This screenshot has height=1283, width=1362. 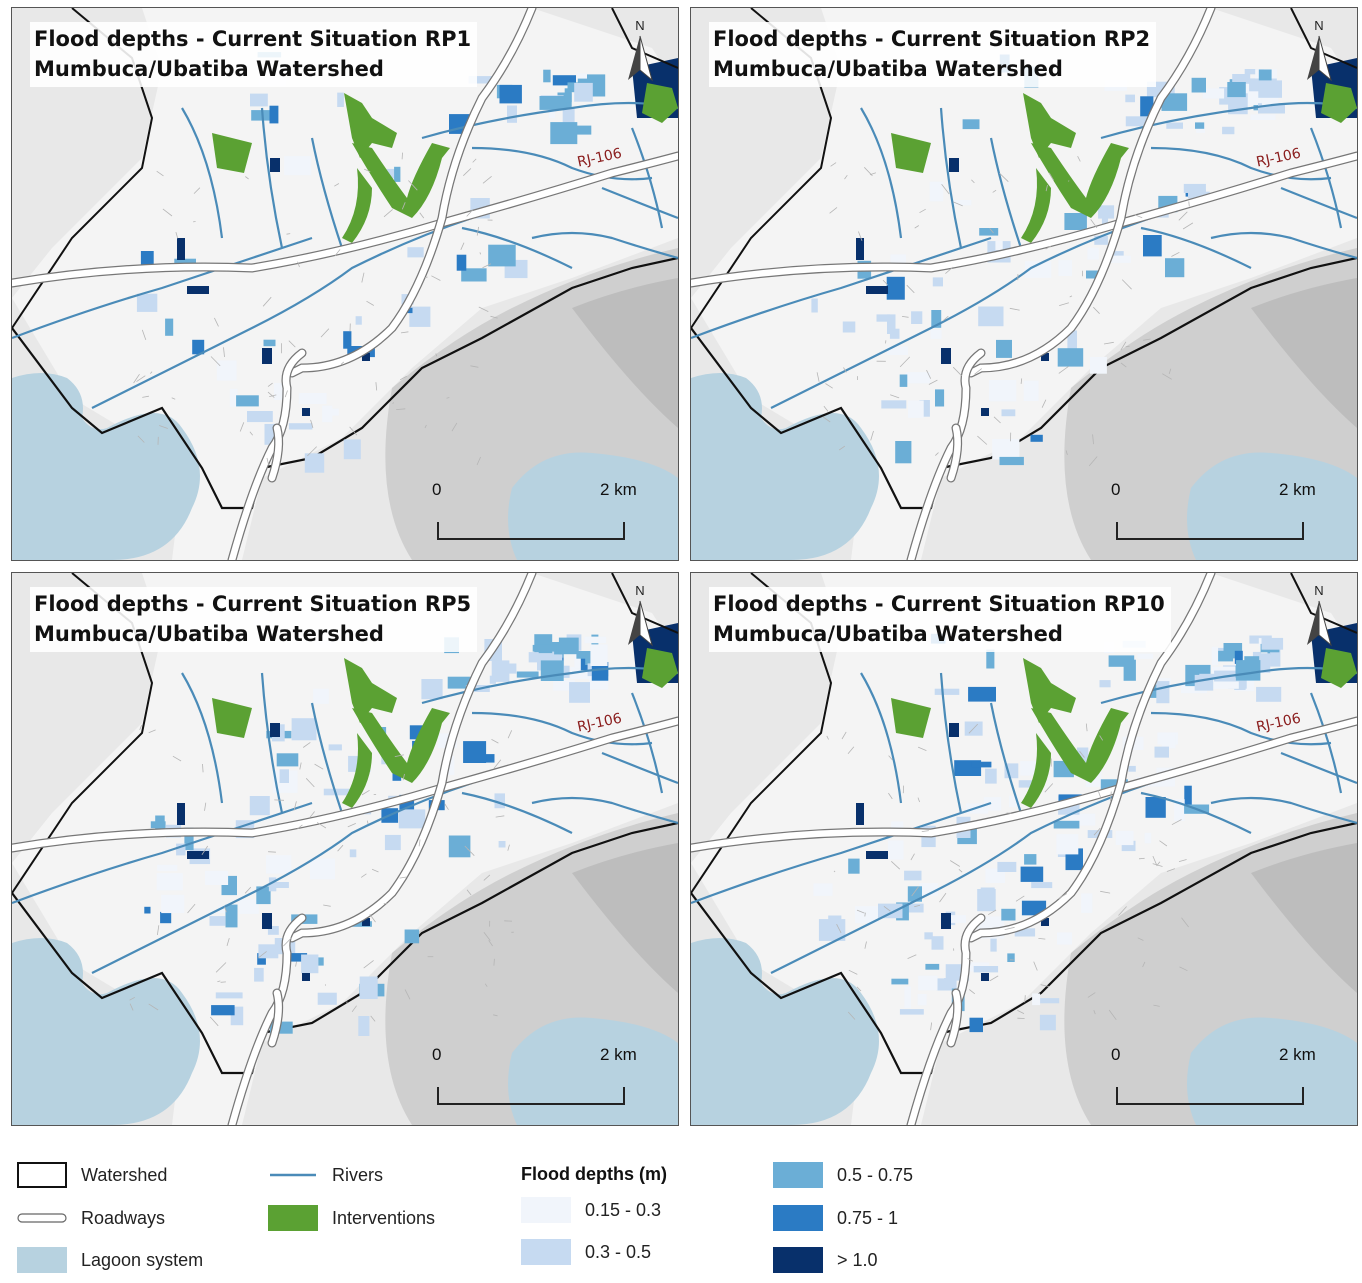 I want to click on lagoon-east, so click(x=1272, y=1071).